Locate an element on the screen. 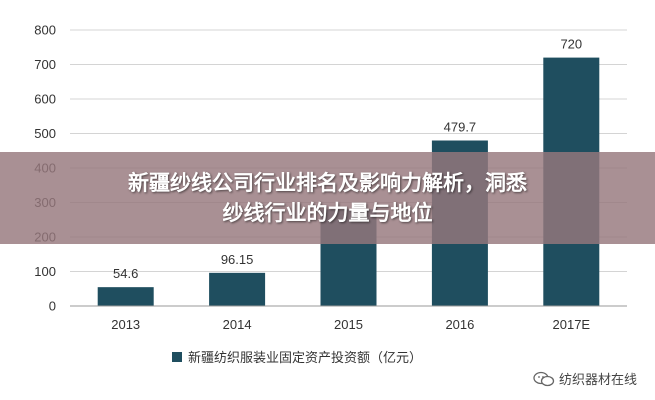 This screenshot has height=400, width=655. data-label: 96.15 is located at coordinates (237, 259).